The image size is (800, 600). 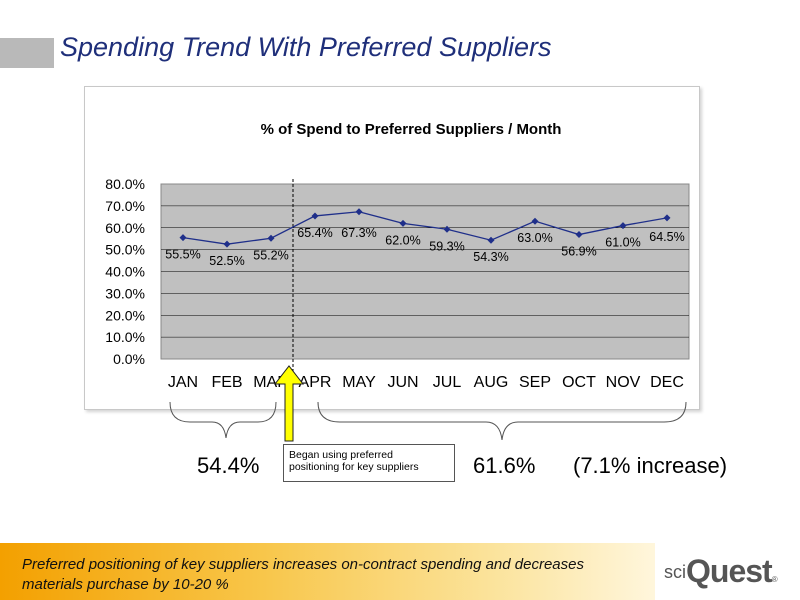 What do you see at coordinates (358, 233) in the screenshot?
I see `data-label: 67.3%` at bounding box center [358, 233].